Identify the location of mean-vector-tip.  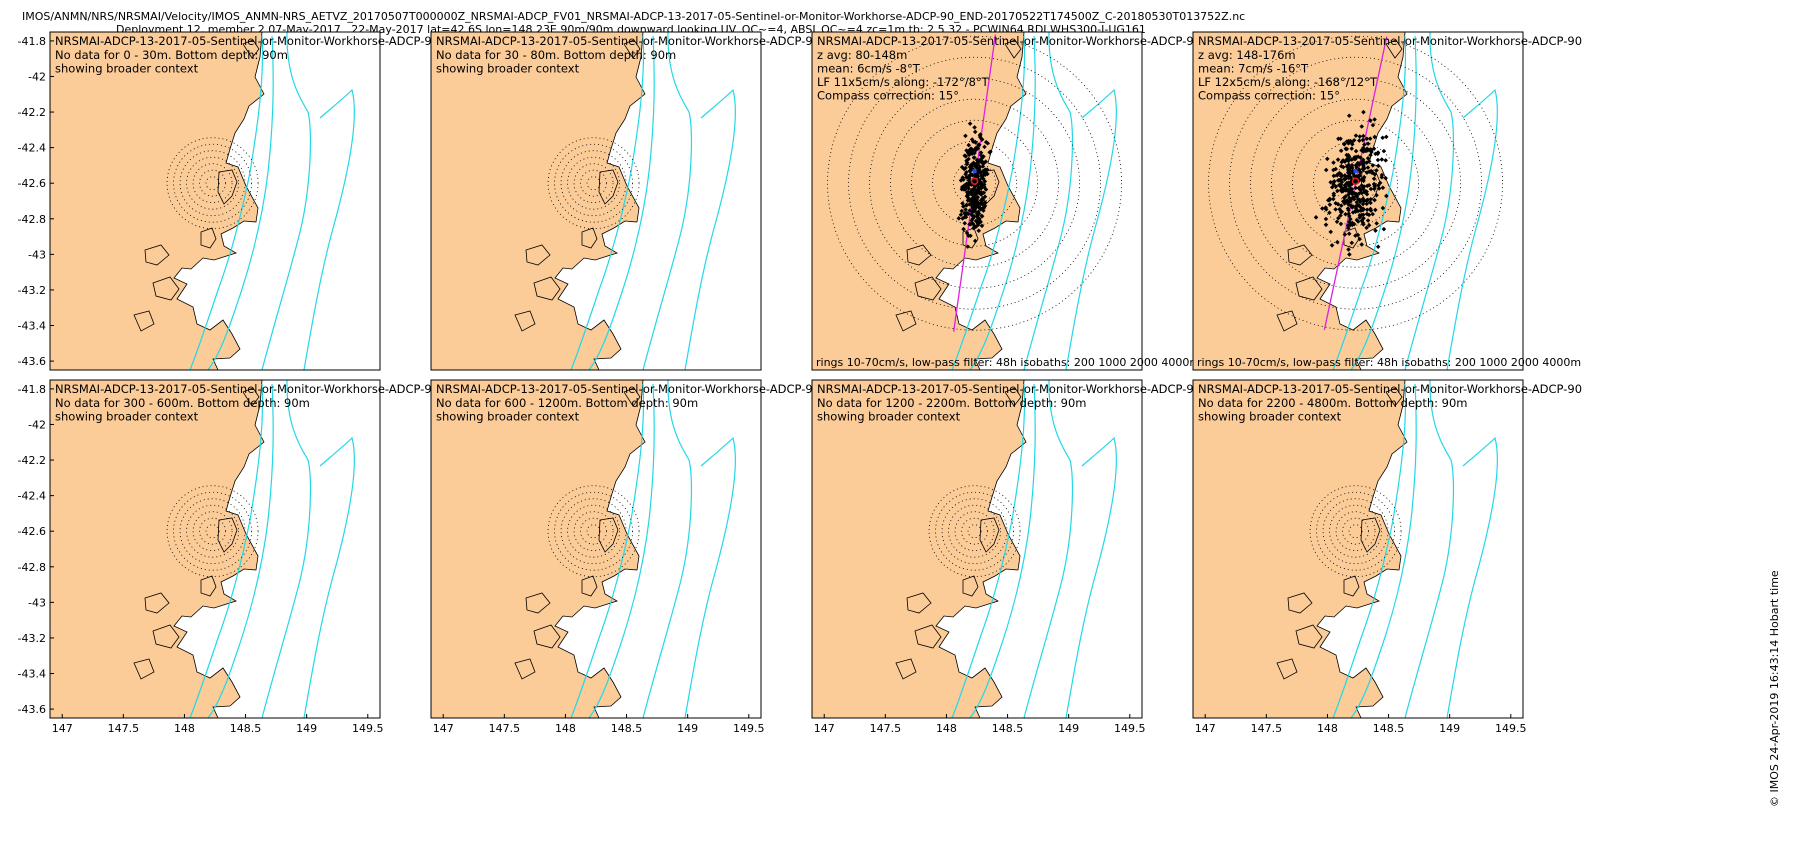
(974, 171).